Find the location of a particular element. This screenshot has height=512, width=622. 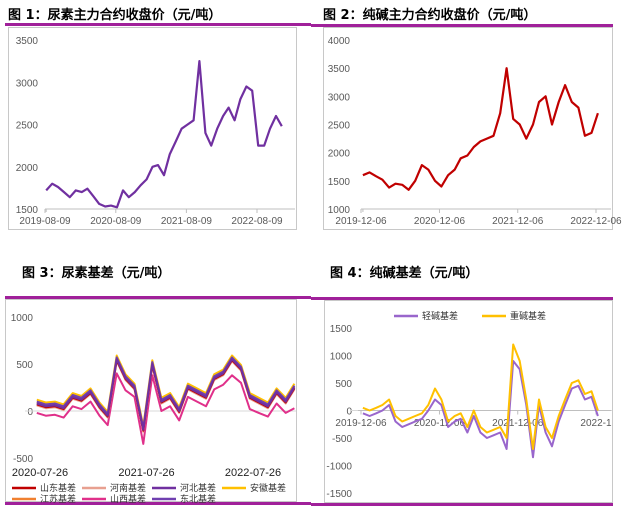

chart3-rule is located at coordinates (158, 297).